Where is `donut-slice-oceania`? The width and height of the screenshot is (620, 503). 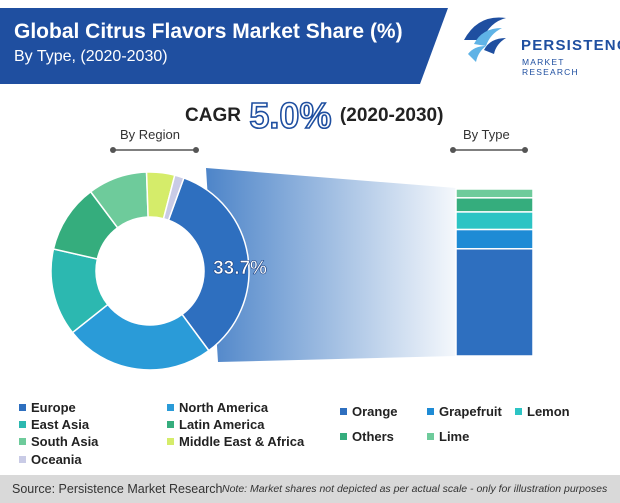
donut-slice-oceania is located at coordinates (173, 198).